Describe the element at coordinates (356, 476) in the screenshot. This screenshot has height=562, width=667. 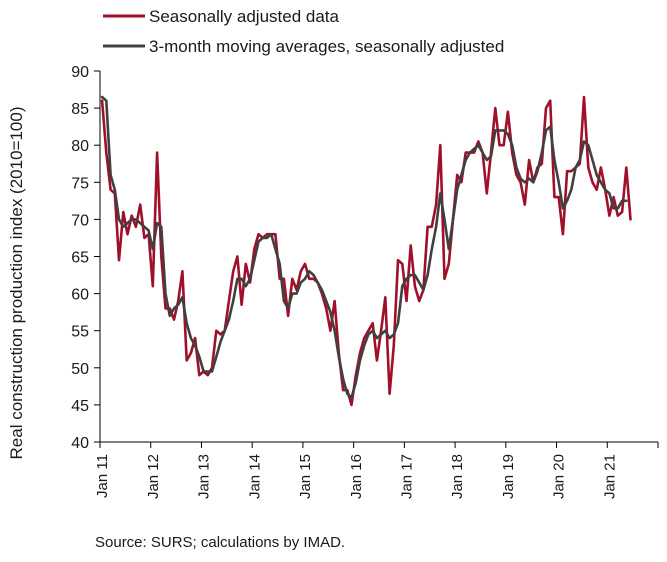
I see `x-tick-label: Jan 16` at that location.